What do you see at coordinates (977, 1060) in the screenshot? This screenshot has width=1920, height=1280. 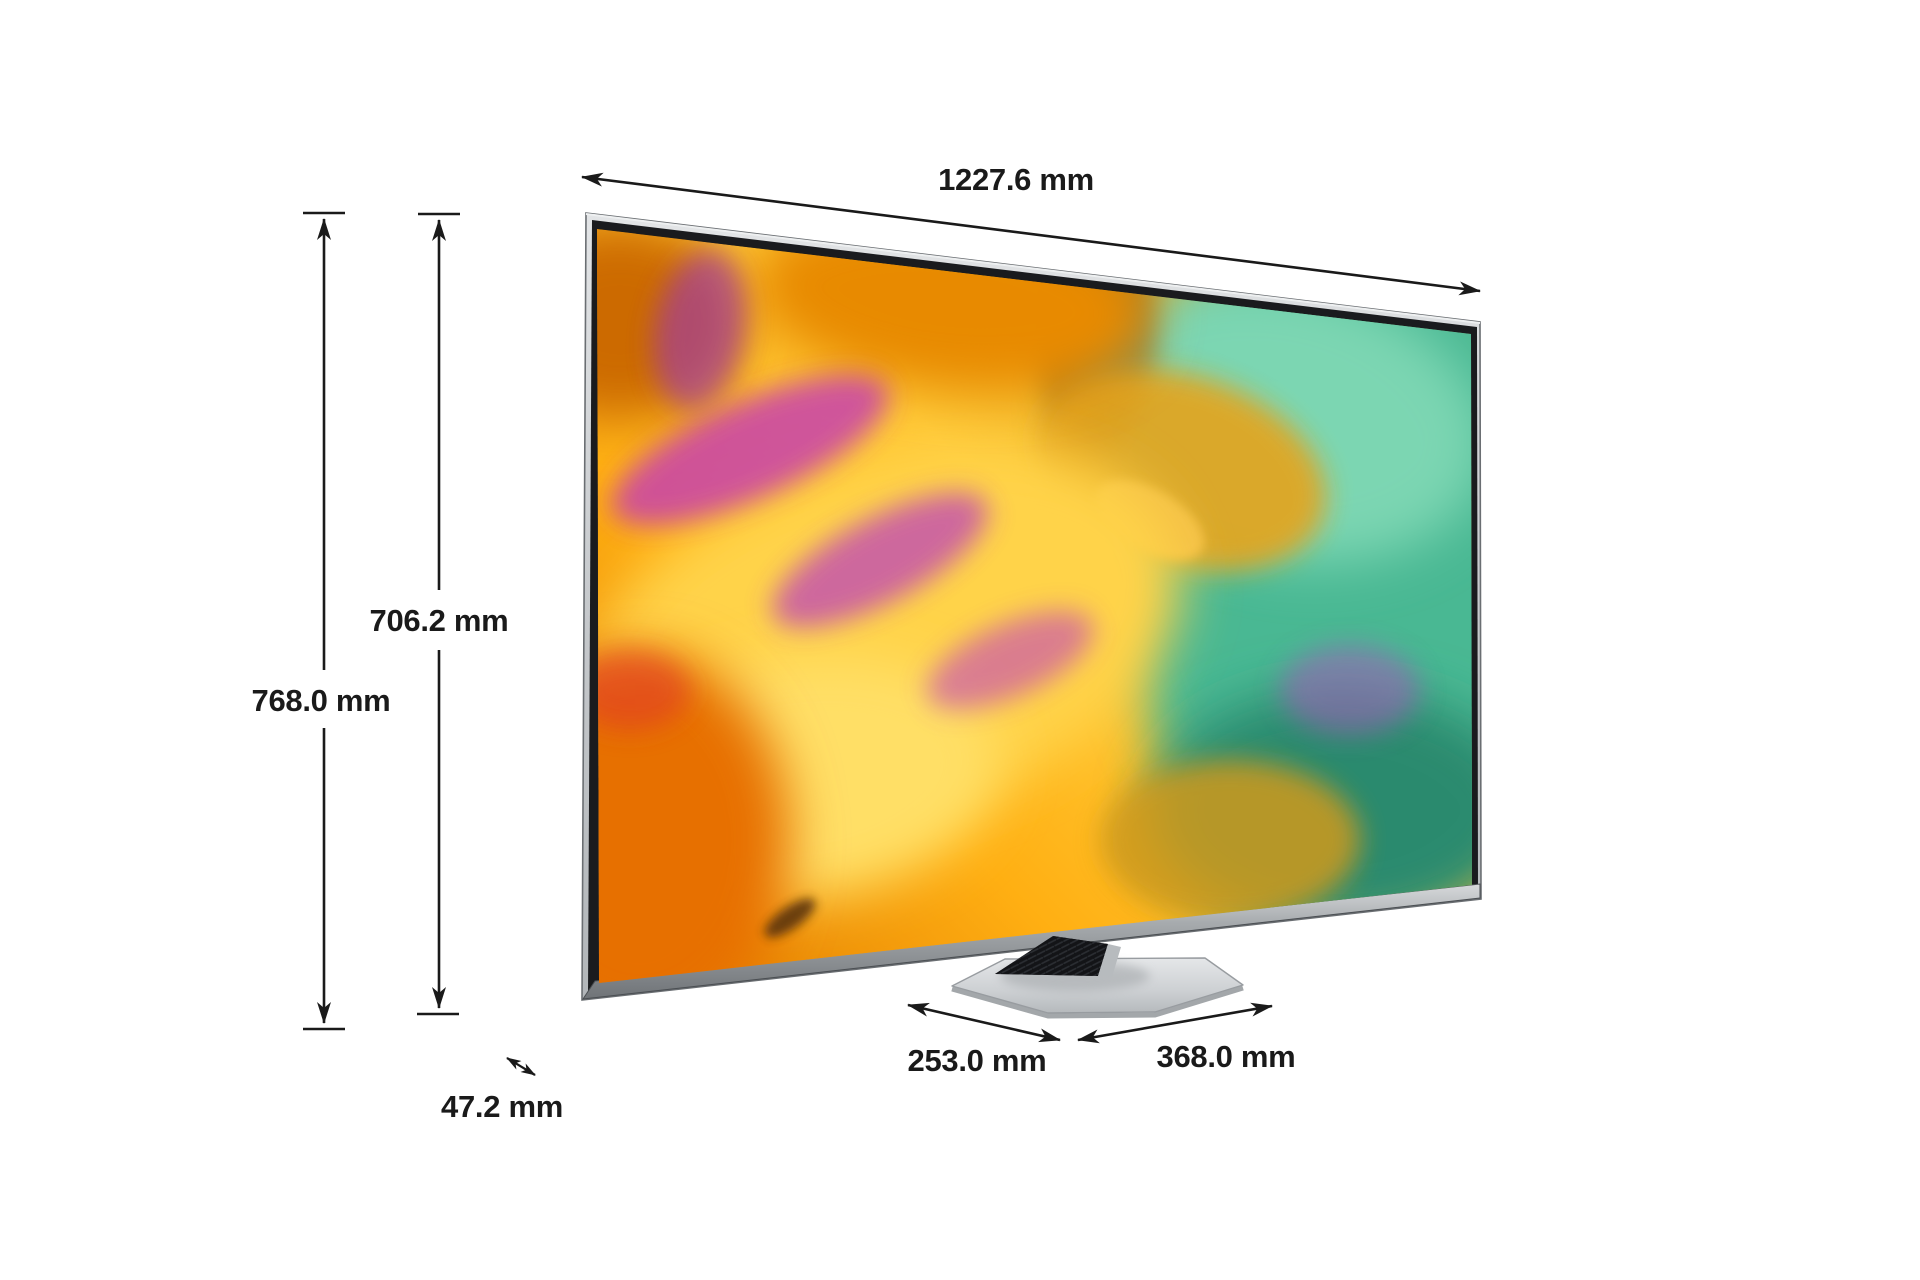 I see `stand-depth-dimension-label: 253.0 mm` at bounding box center [977, 1060].